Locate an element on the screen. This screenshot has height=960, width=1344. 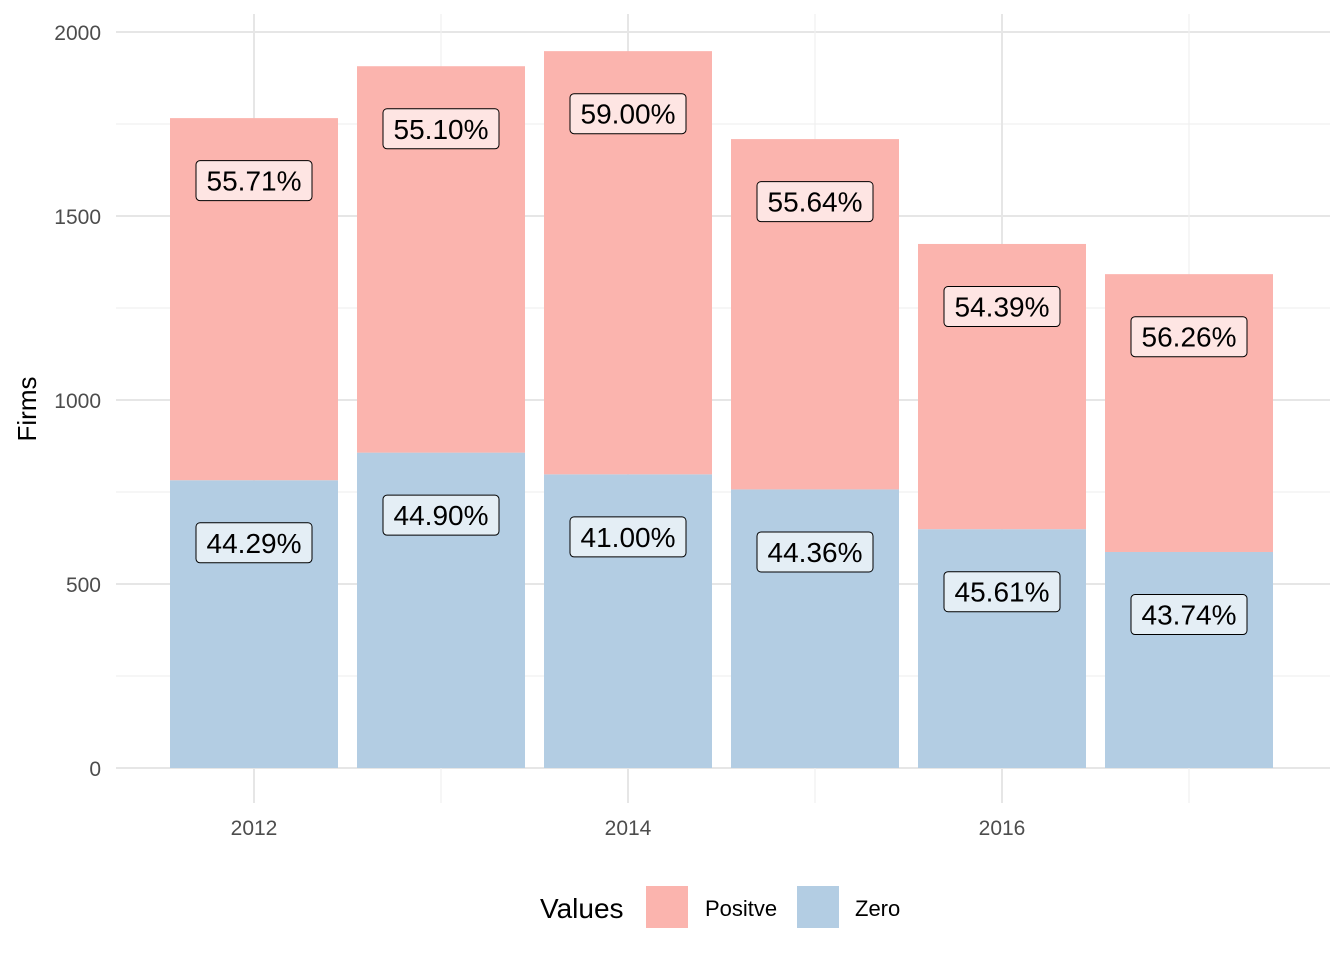
x-tick-label: 2014 is located at coordinates (628, 828).